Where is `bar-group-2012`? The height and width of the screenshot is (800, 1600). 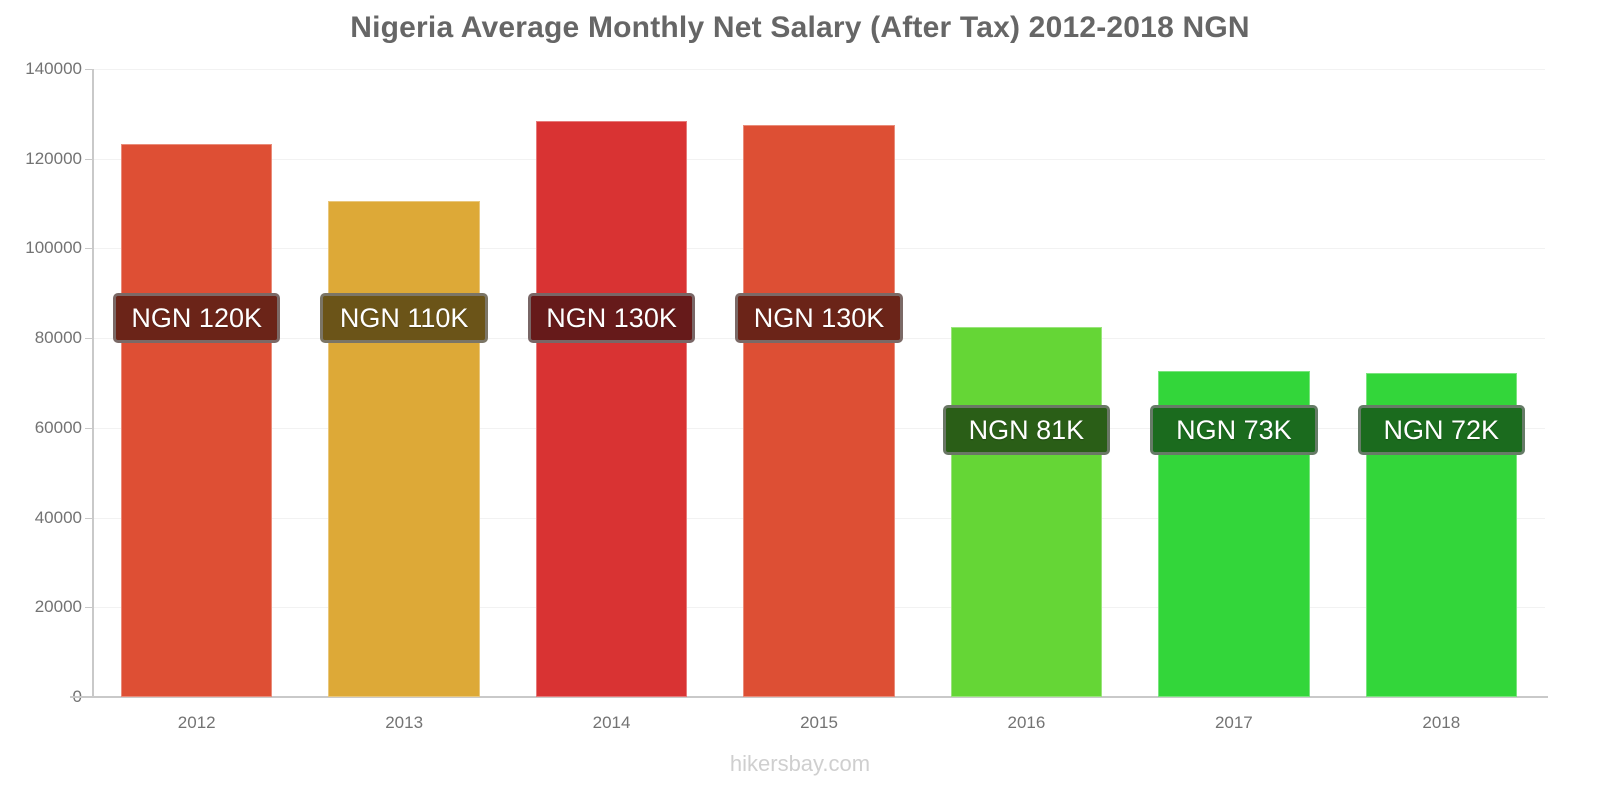 bar-group-2012 is located at coordinates (197, 383).